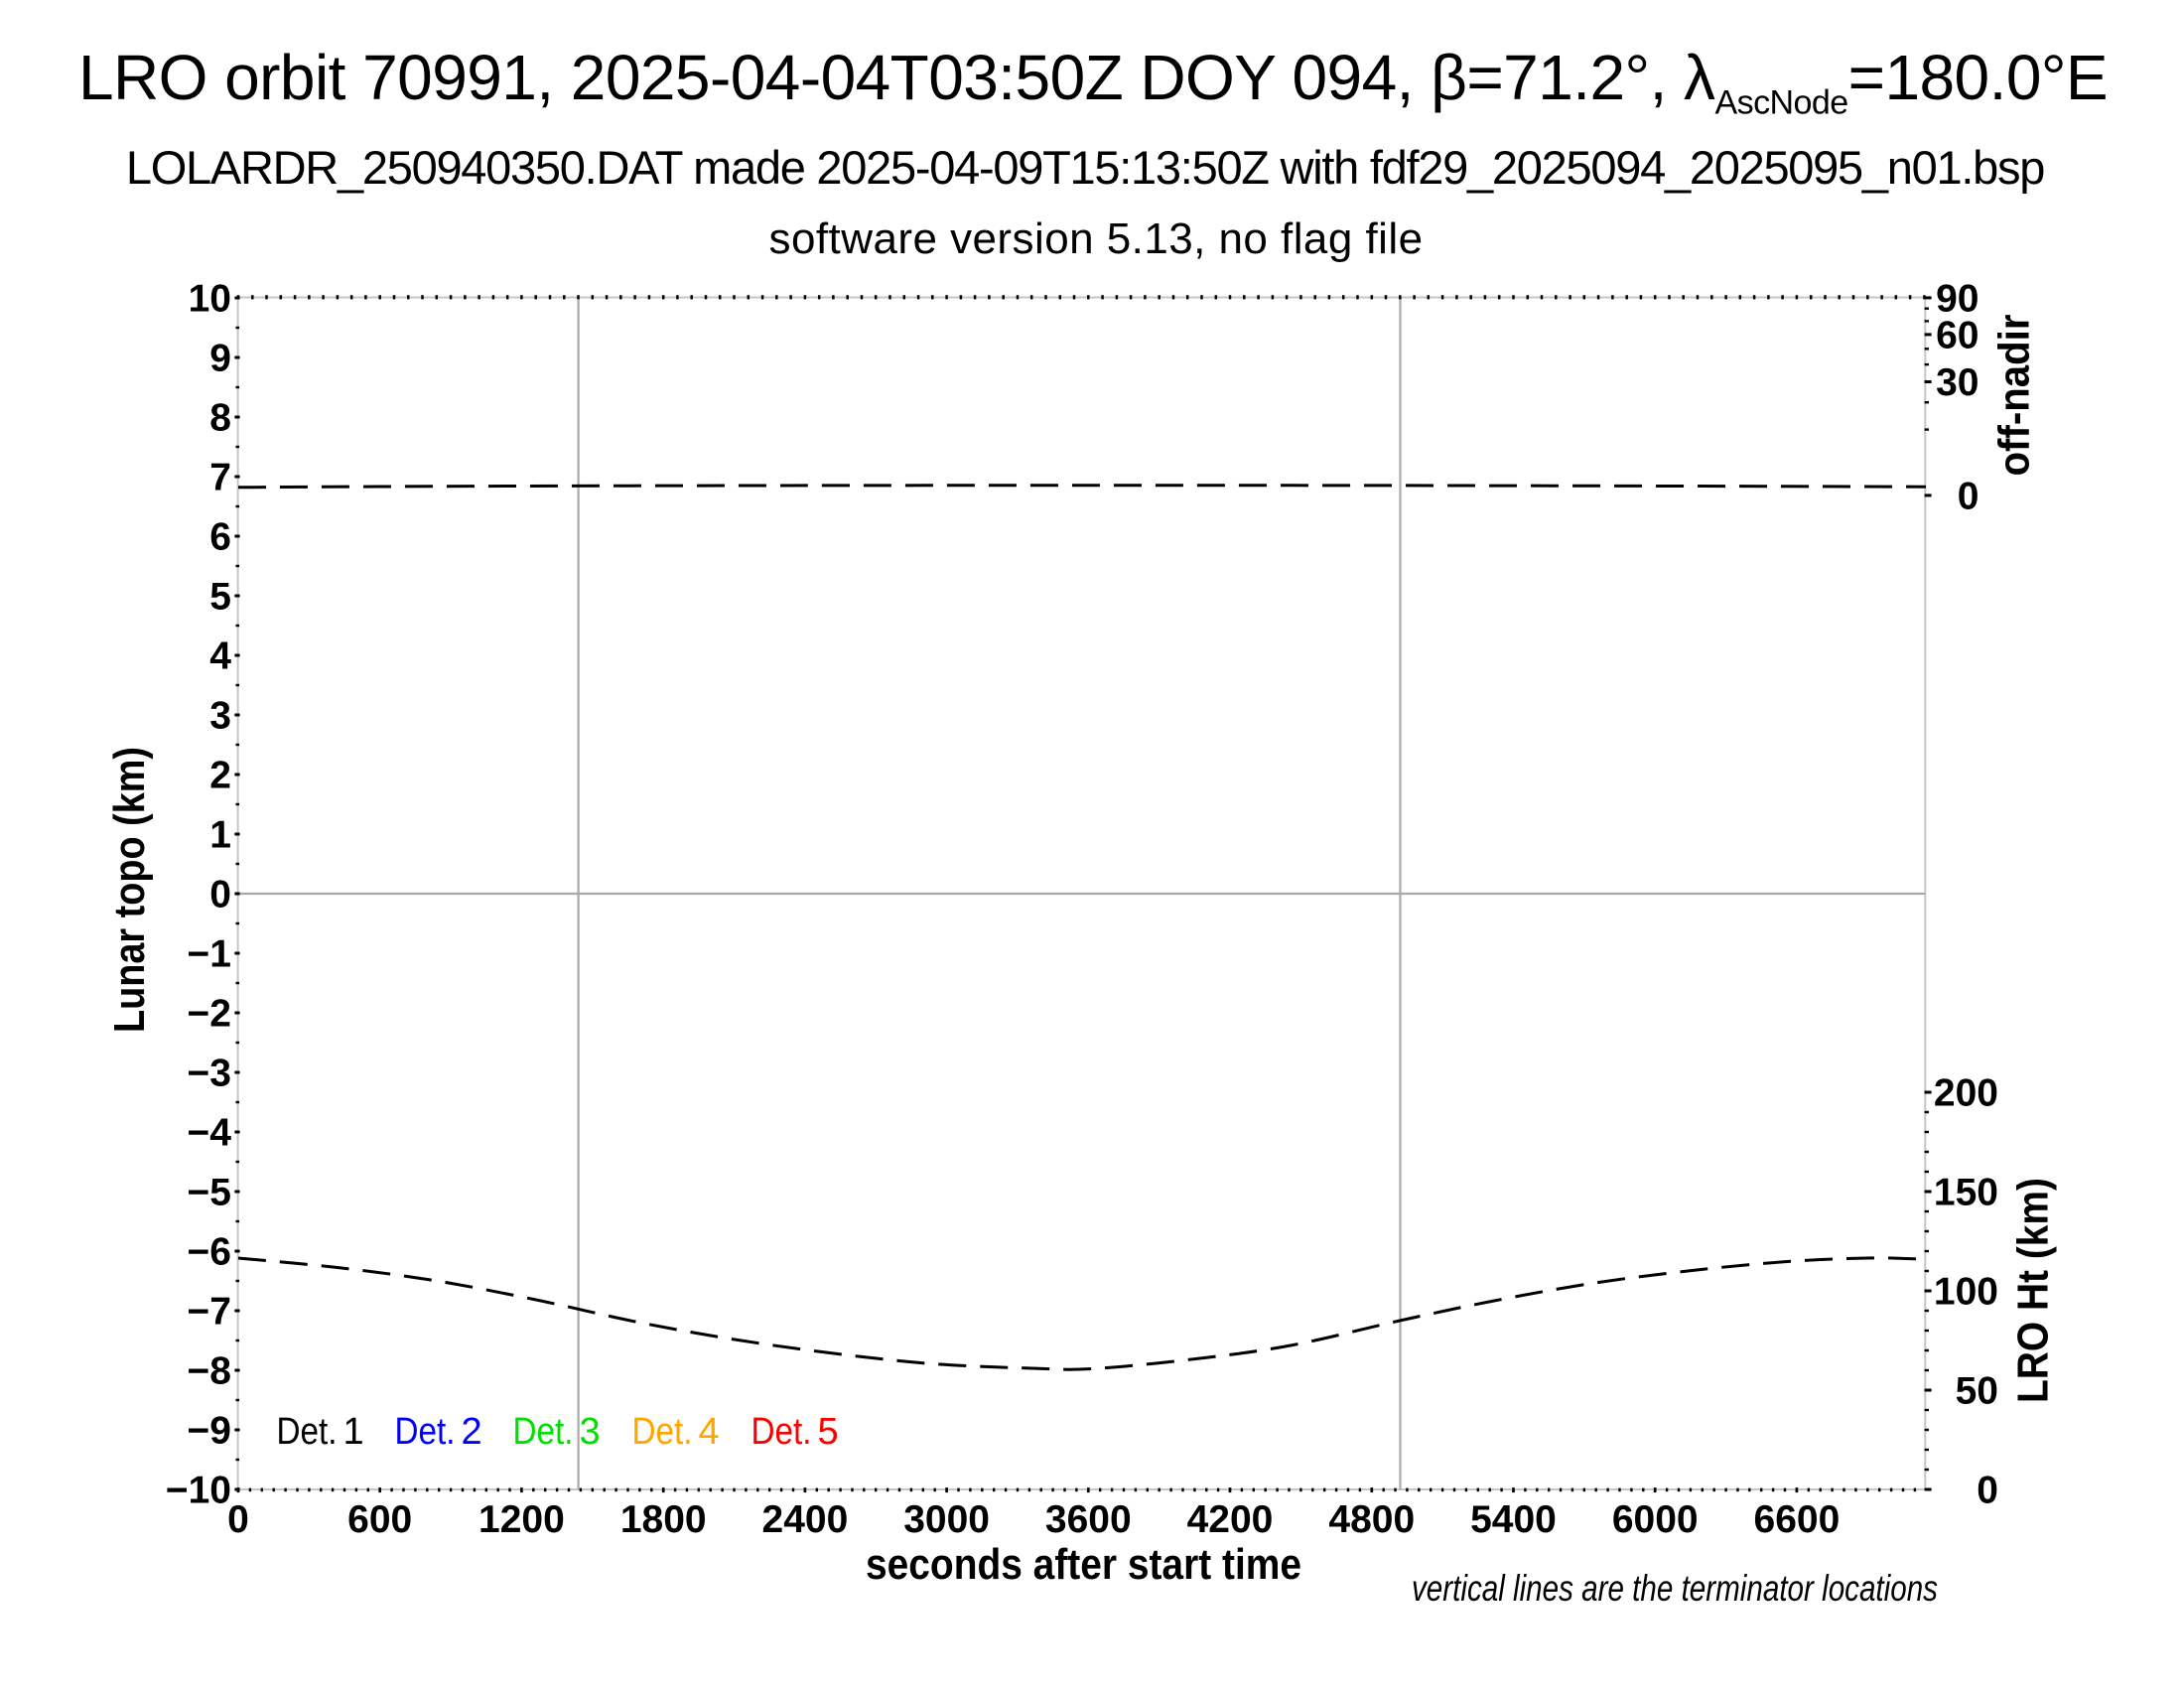 This screenshot has width=2184, height=1693. Describe the element at coordinates (209, 1371) in the screenshot. I see `svg-text: −8` at that location.